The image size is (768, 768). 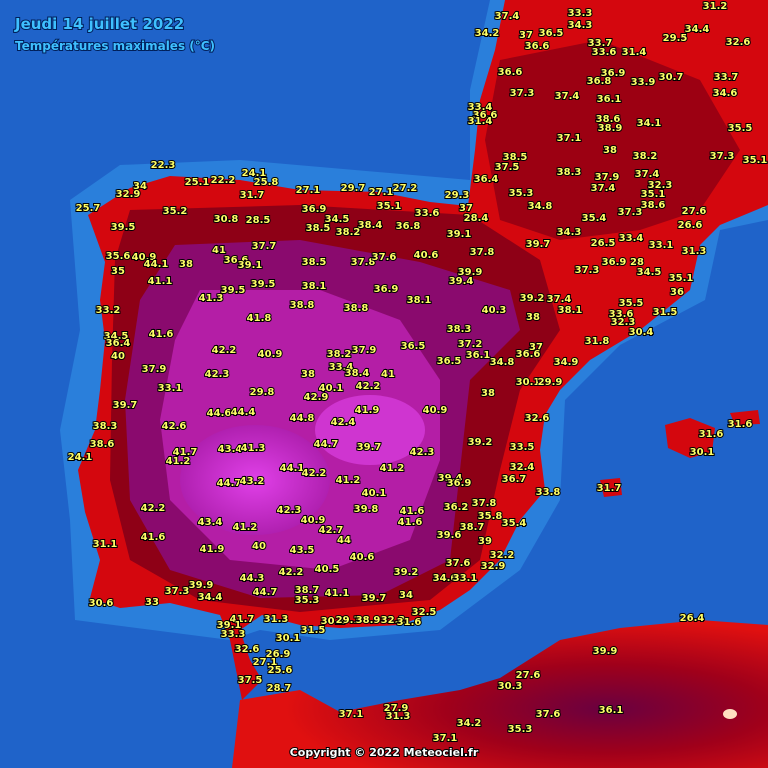 I want to click on station-temperature: 27.6, so click(x=528, y=675).